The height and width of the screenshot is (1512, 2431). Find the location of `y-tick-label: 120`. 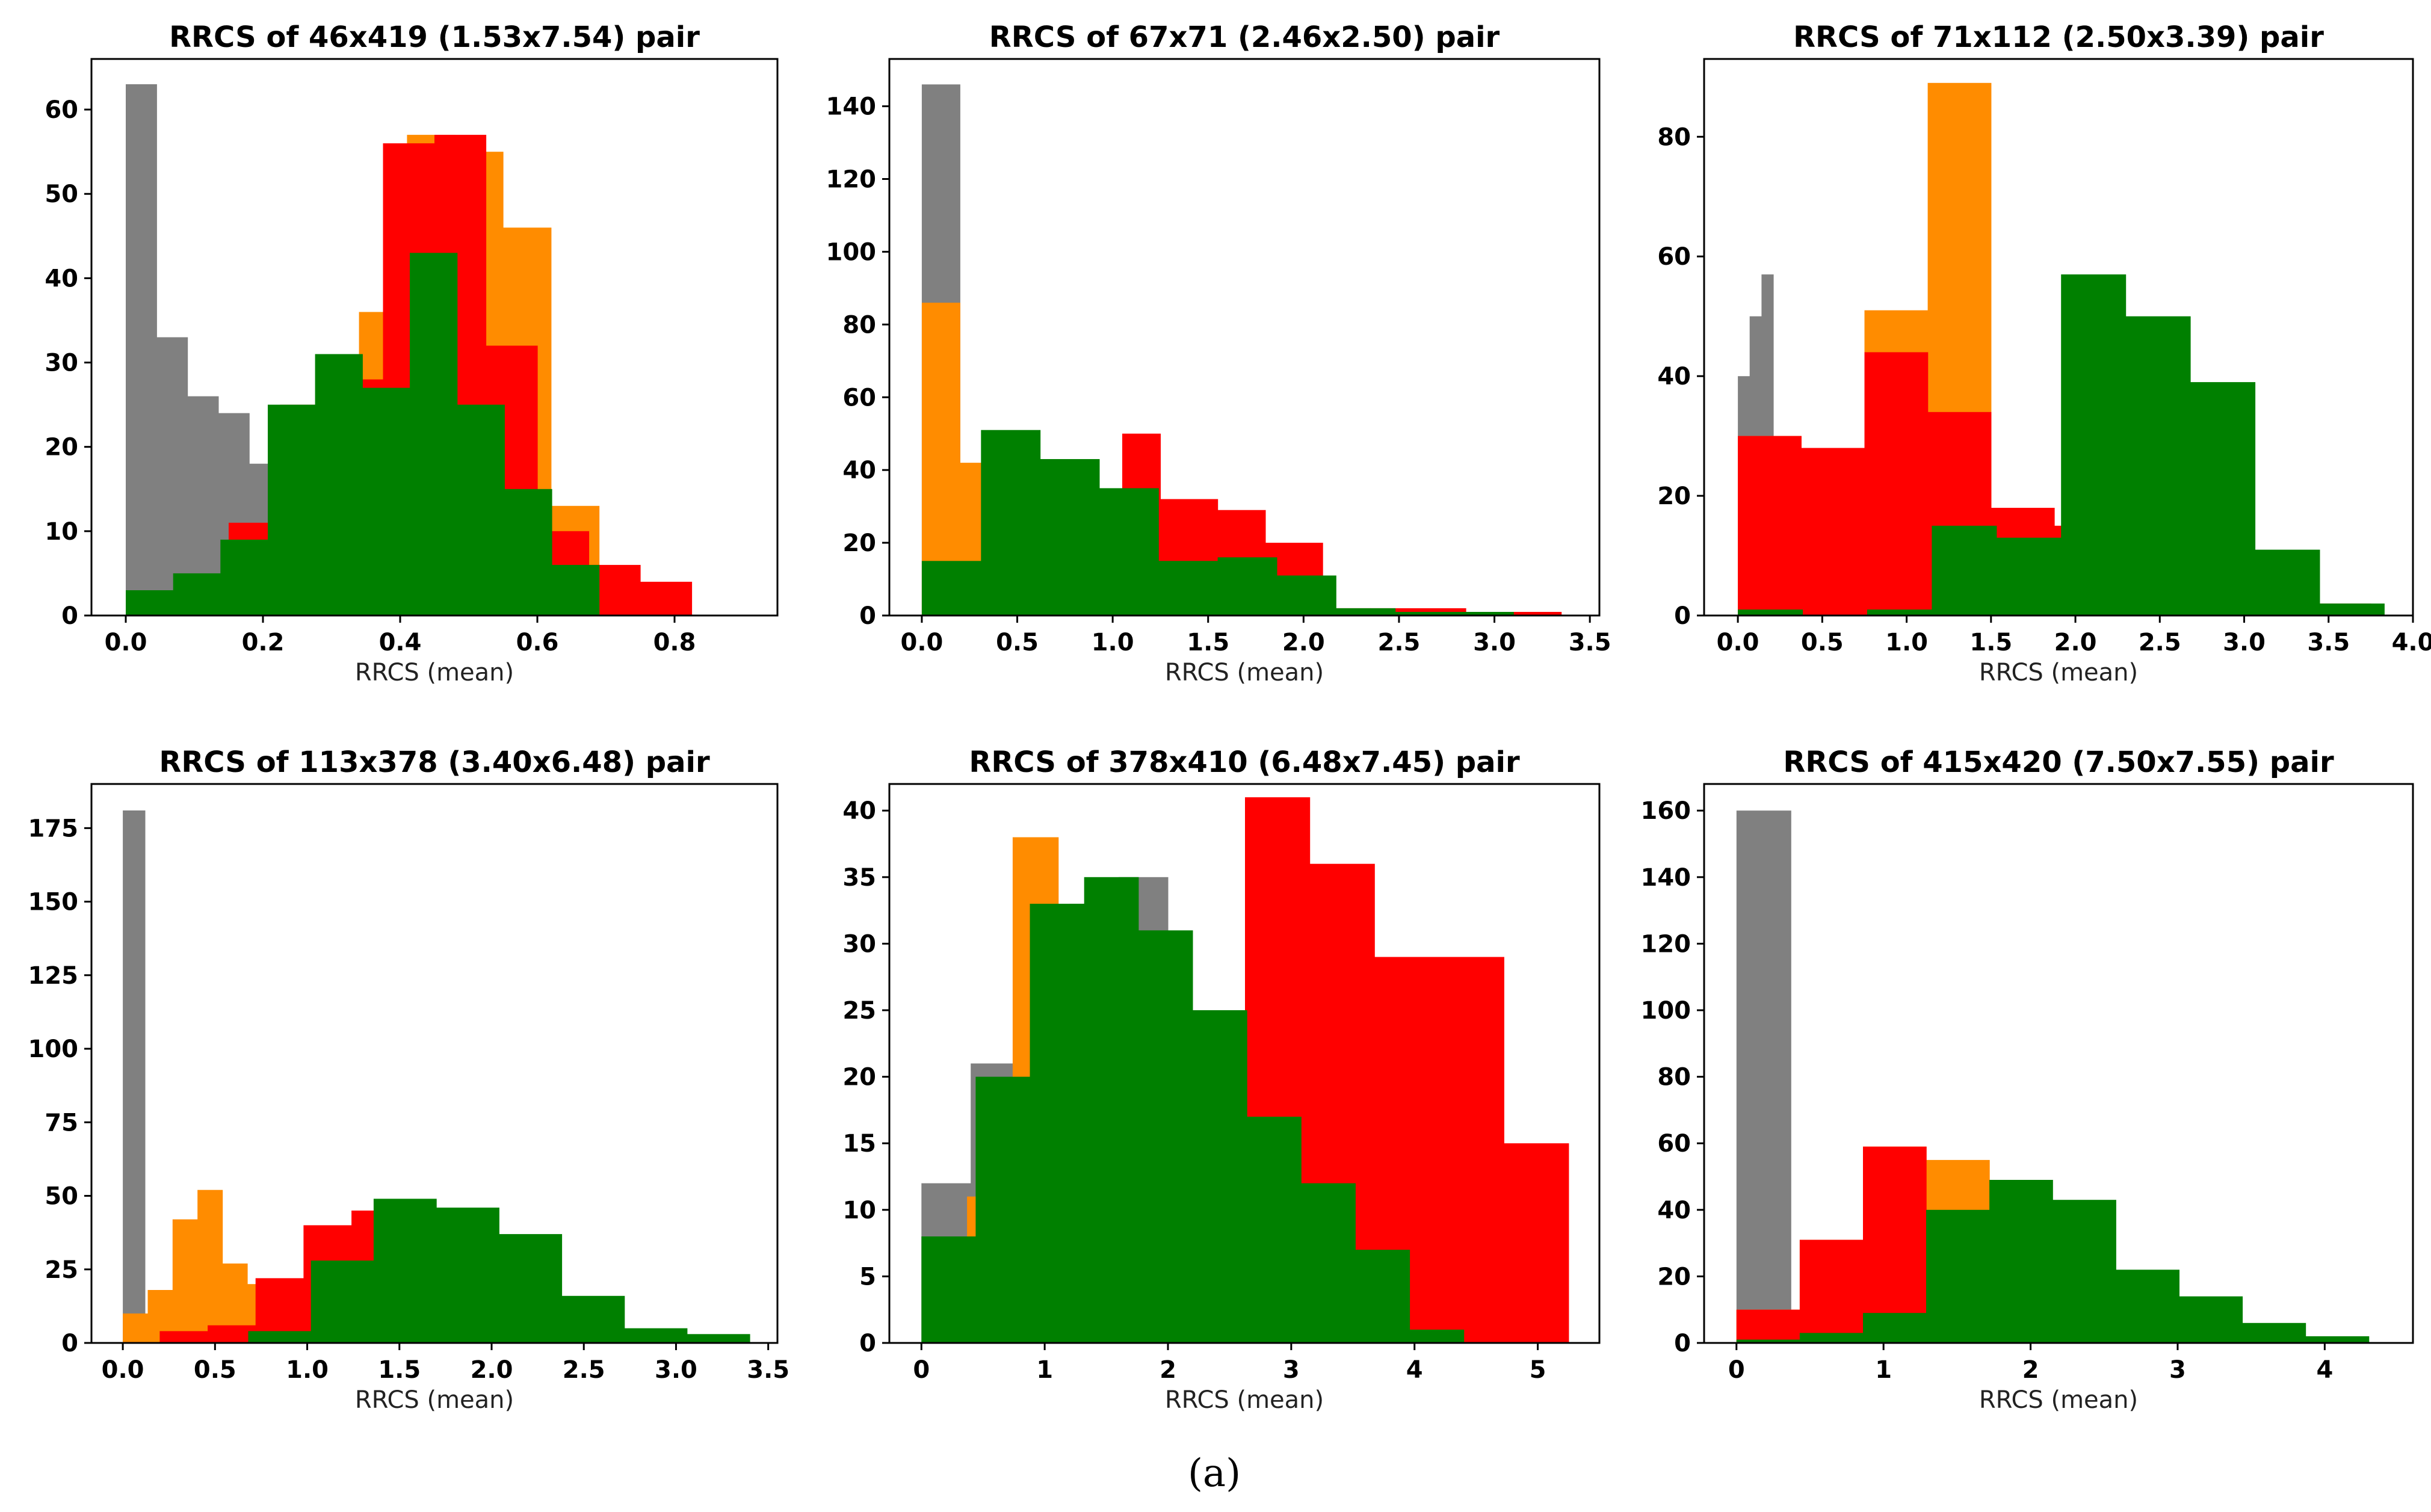

y-tick-label: 120 is located at coordinates (851, 180).